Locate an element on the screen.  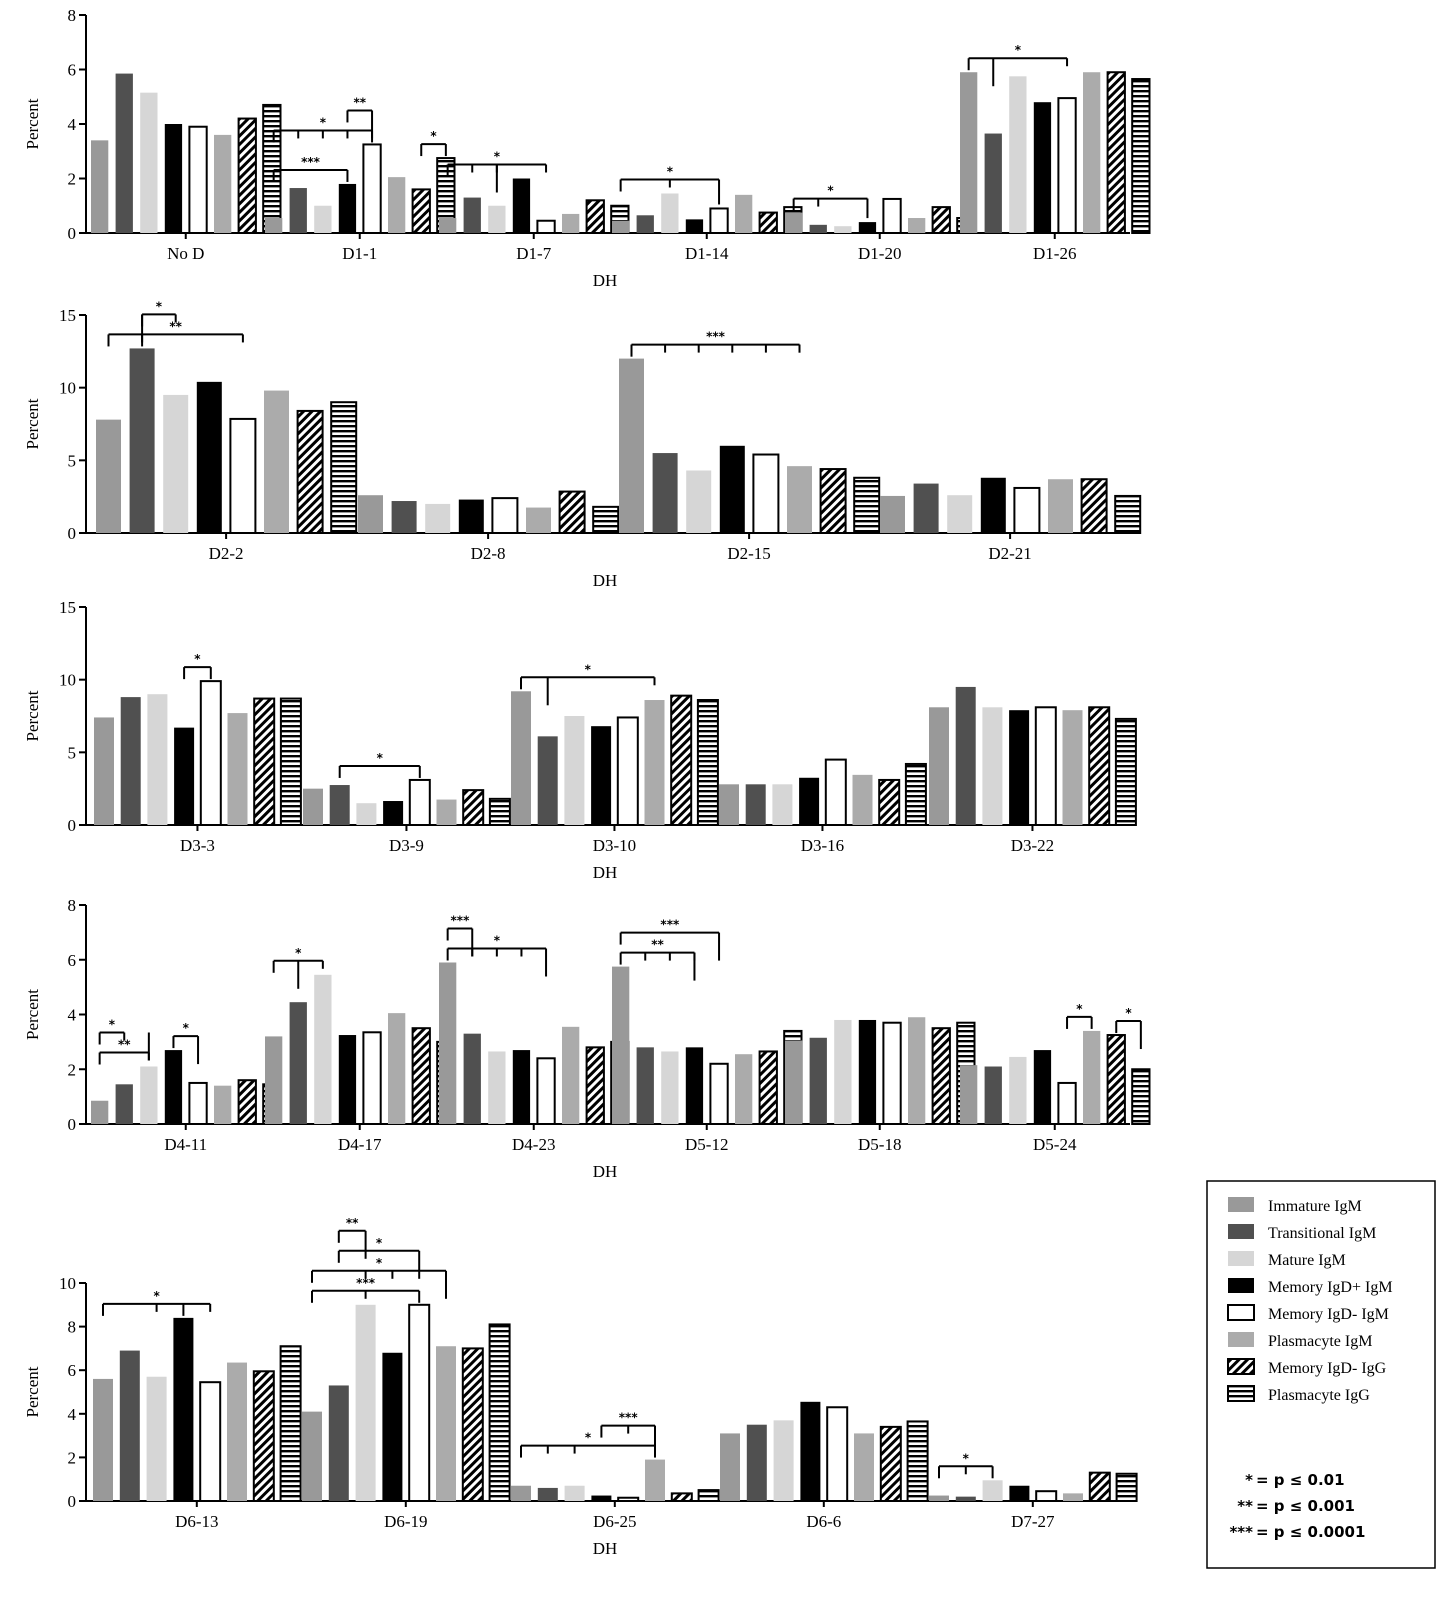
legend-swatch is located at coordinates (1241, 1204).